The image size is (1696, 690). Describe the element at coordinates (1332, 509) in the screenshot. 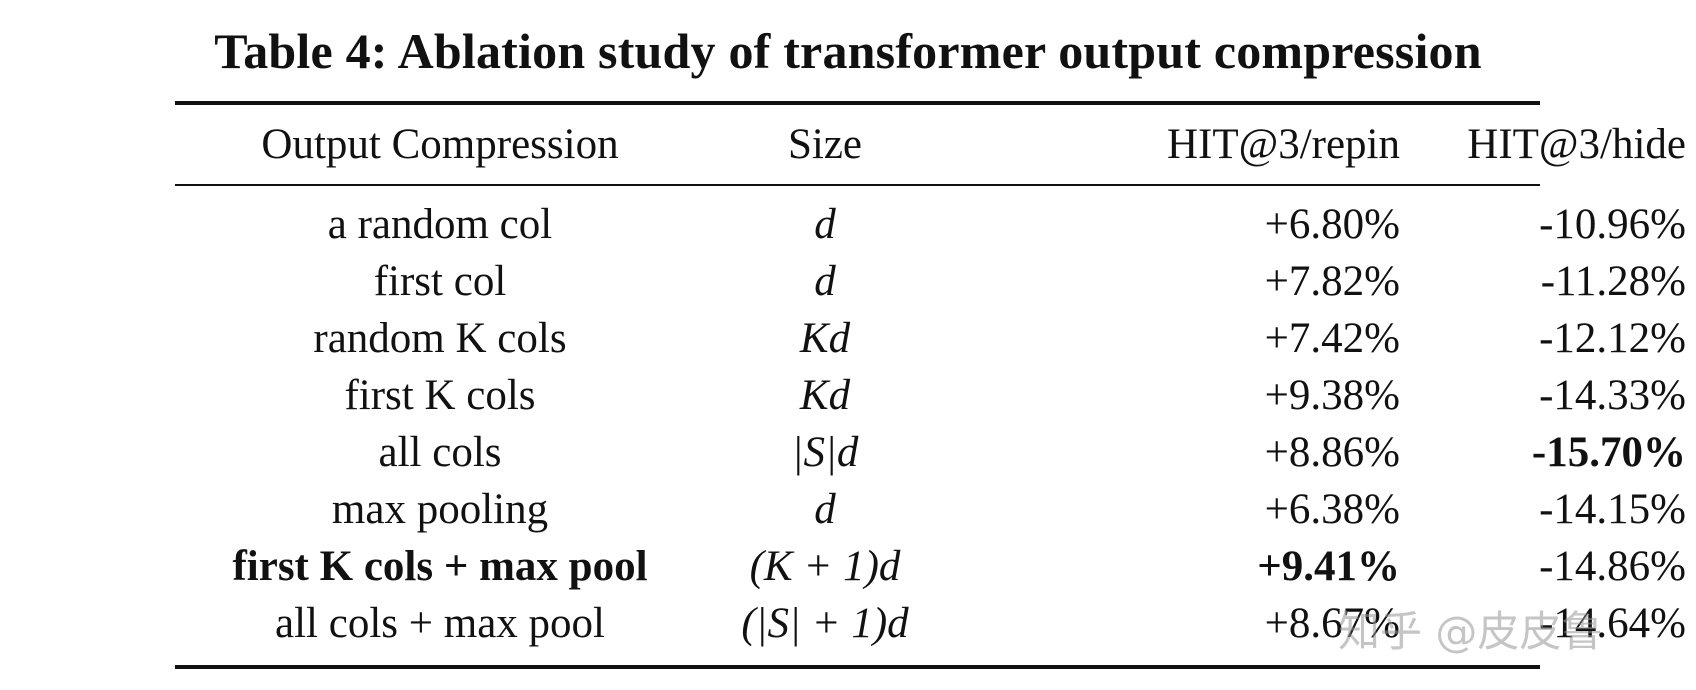

I see `repin-cell: +6.38%` at that location.